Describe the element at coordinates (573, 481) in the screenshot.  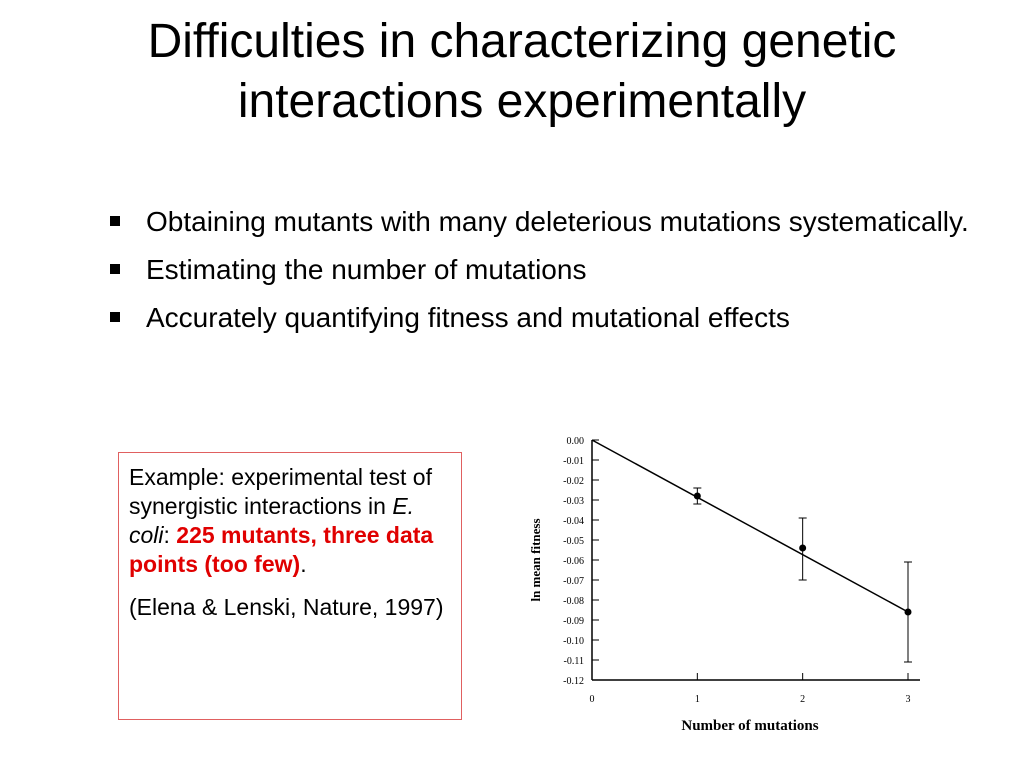
I see `y-tick-label: -0.02` at that location.